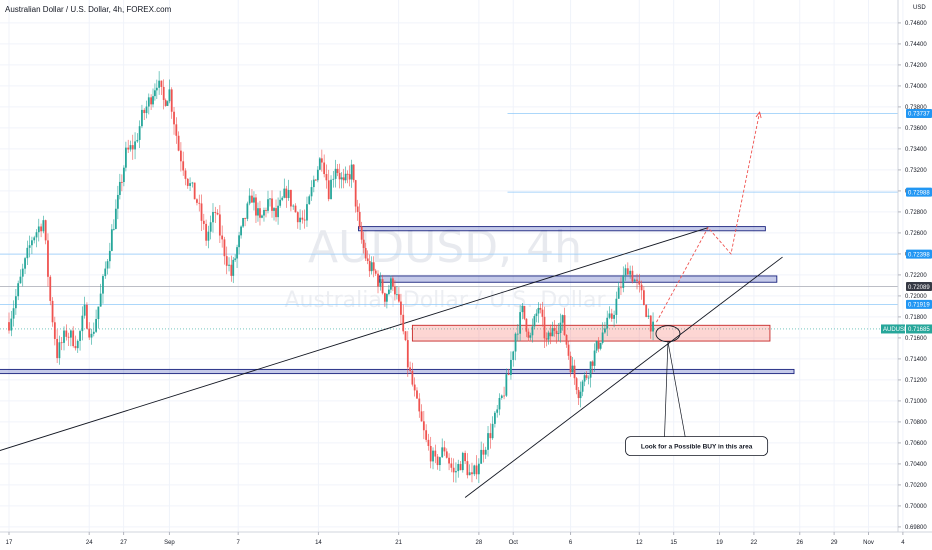 The image size is (932, 550). What do you see at coordinates (916, 444) in the screenshot?
I see `y-tick-label: 0.70600` at bounding box center [916, 444].